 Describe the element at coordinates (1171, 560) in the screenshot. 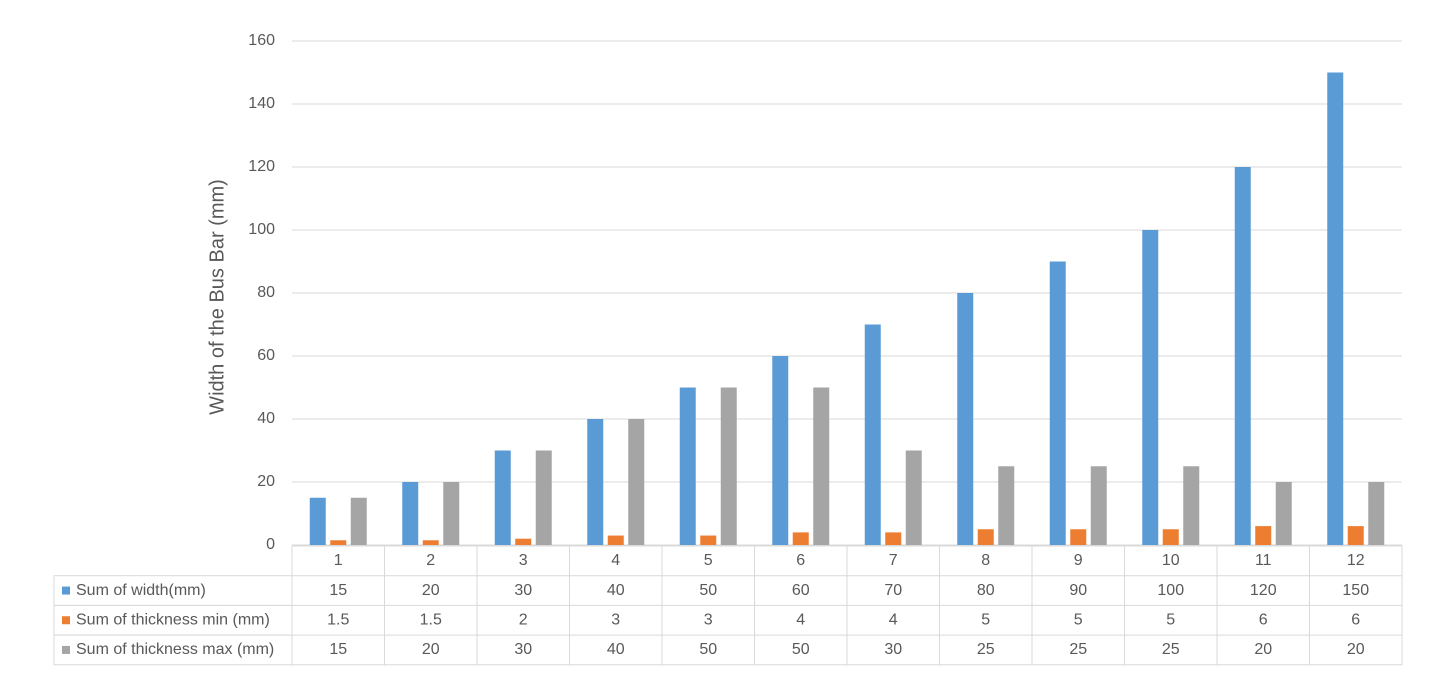

I see `x-tick-label: 10` at that location.